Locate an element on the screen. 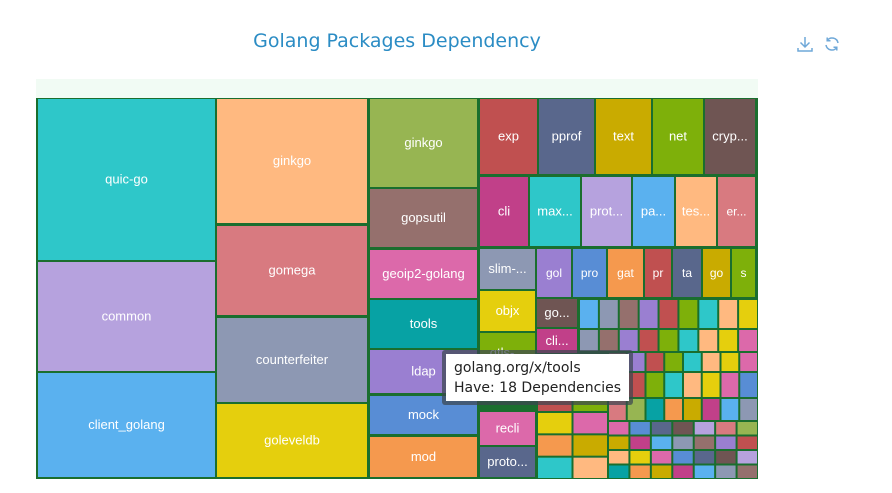 This screenshot has height=493, width=892. treemap-header-band is located at coordinates (397, 89).